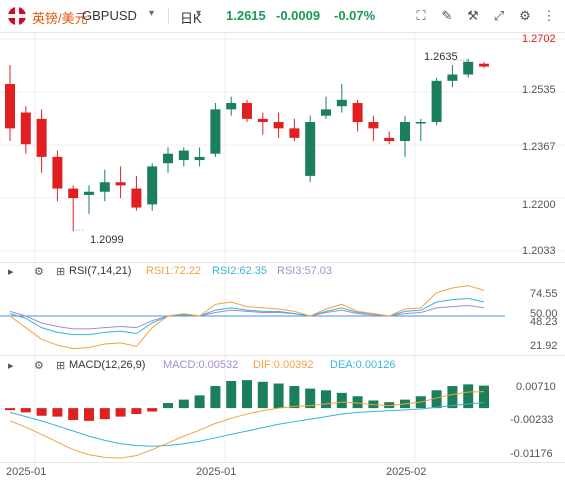  What do you see at coordinates (109, 15) in the screenshot?
I see `symbol-label: GBPUSD` at bounding box center [109, 15].